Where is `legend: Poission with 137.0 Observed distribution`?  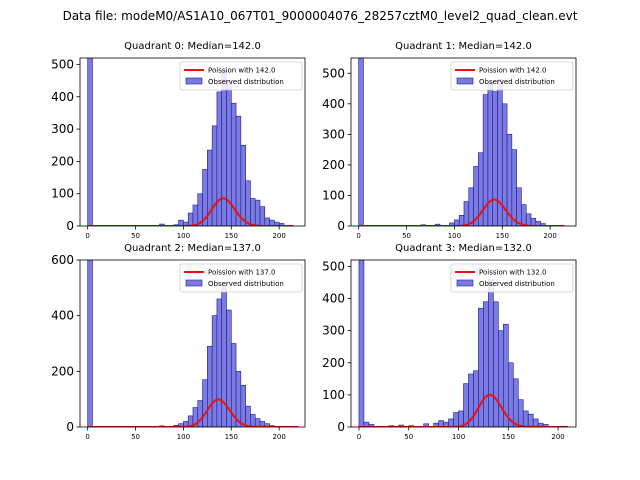 legend: Poission with 137.0 Observed distribution is located at coordinates (241, 278).